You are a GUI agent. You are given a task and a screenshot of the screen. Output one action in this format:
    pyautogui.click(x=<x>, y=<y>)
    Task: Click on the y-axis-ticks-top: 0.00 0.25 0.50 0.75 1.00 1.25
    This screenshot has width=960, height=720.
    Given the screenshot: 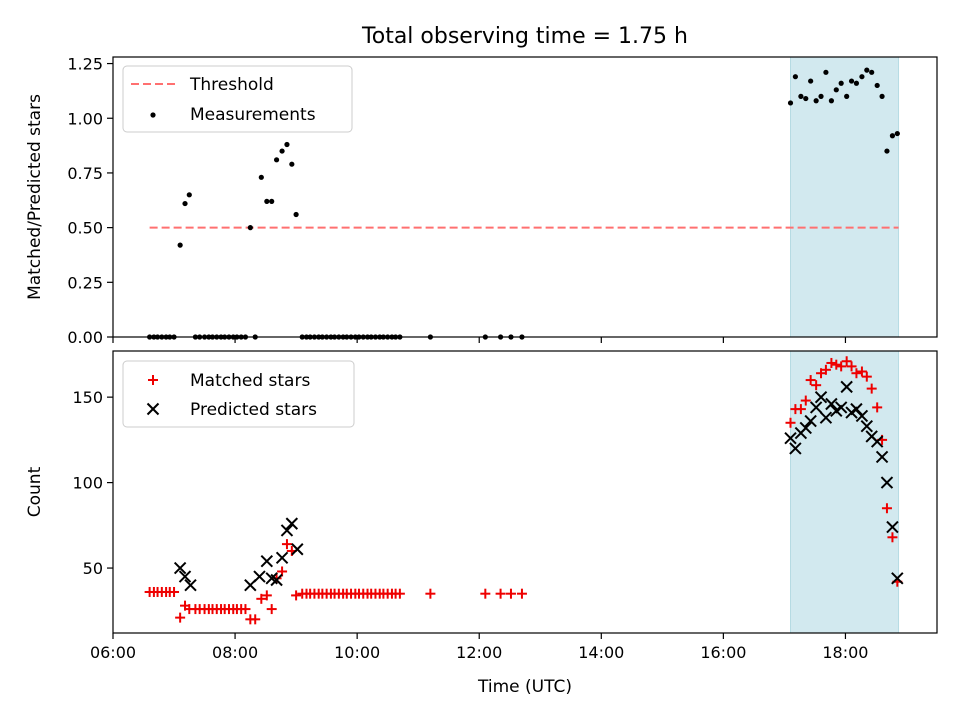 What is the action you would take?
    pyautogui.click(x=90, y=201)
    